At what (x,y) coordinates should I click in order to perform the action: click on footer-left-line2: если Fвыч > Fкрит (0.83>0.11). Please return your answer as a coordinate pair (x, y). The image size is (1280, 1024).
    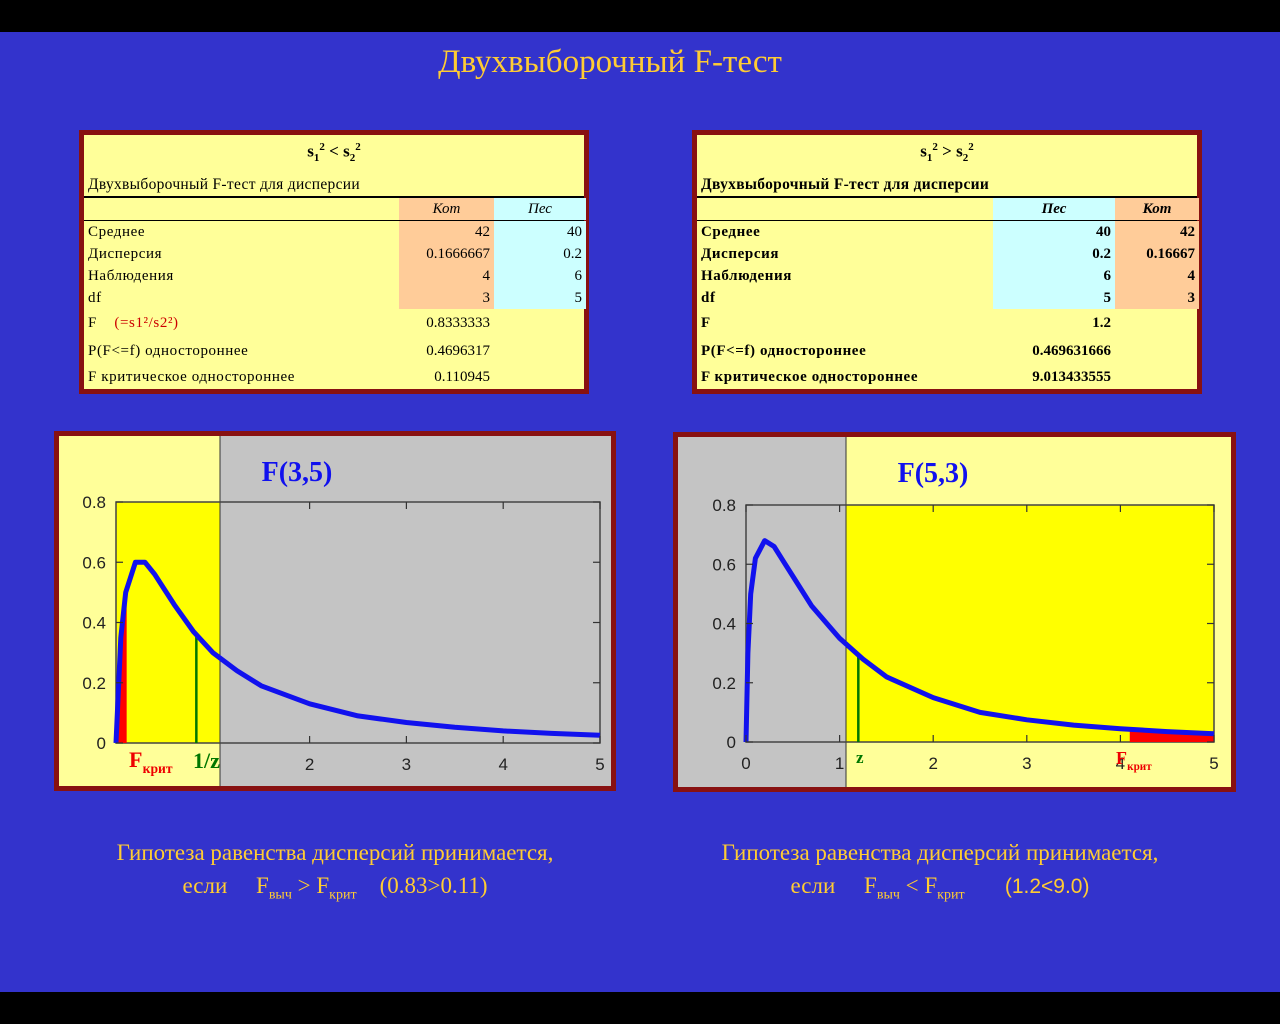
    Looking at the image, I should click on (335, 888).